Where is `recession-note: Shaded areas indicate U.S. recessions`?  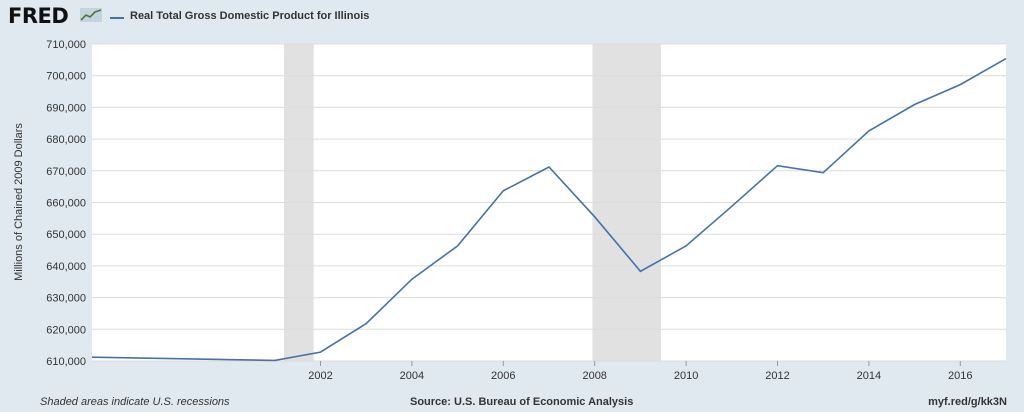
recession-note: Shaded areas indicate U.S. recessions is located at coordinates (135, 402).